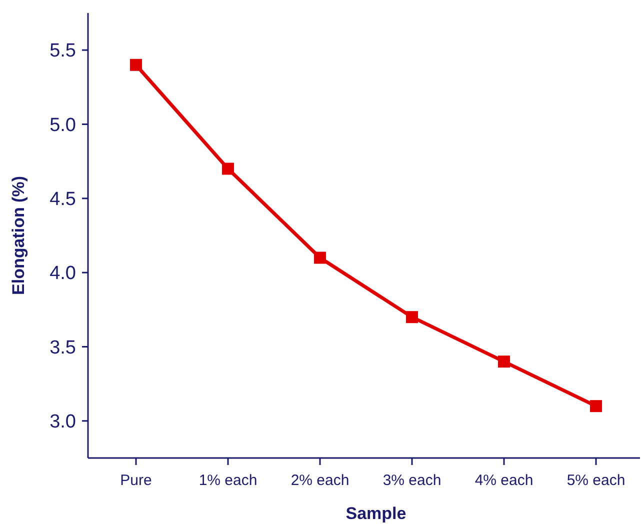  Describe the element at coordinates (136, 480) in the screenshot. I see `x-tick-label: Pure` at that location.